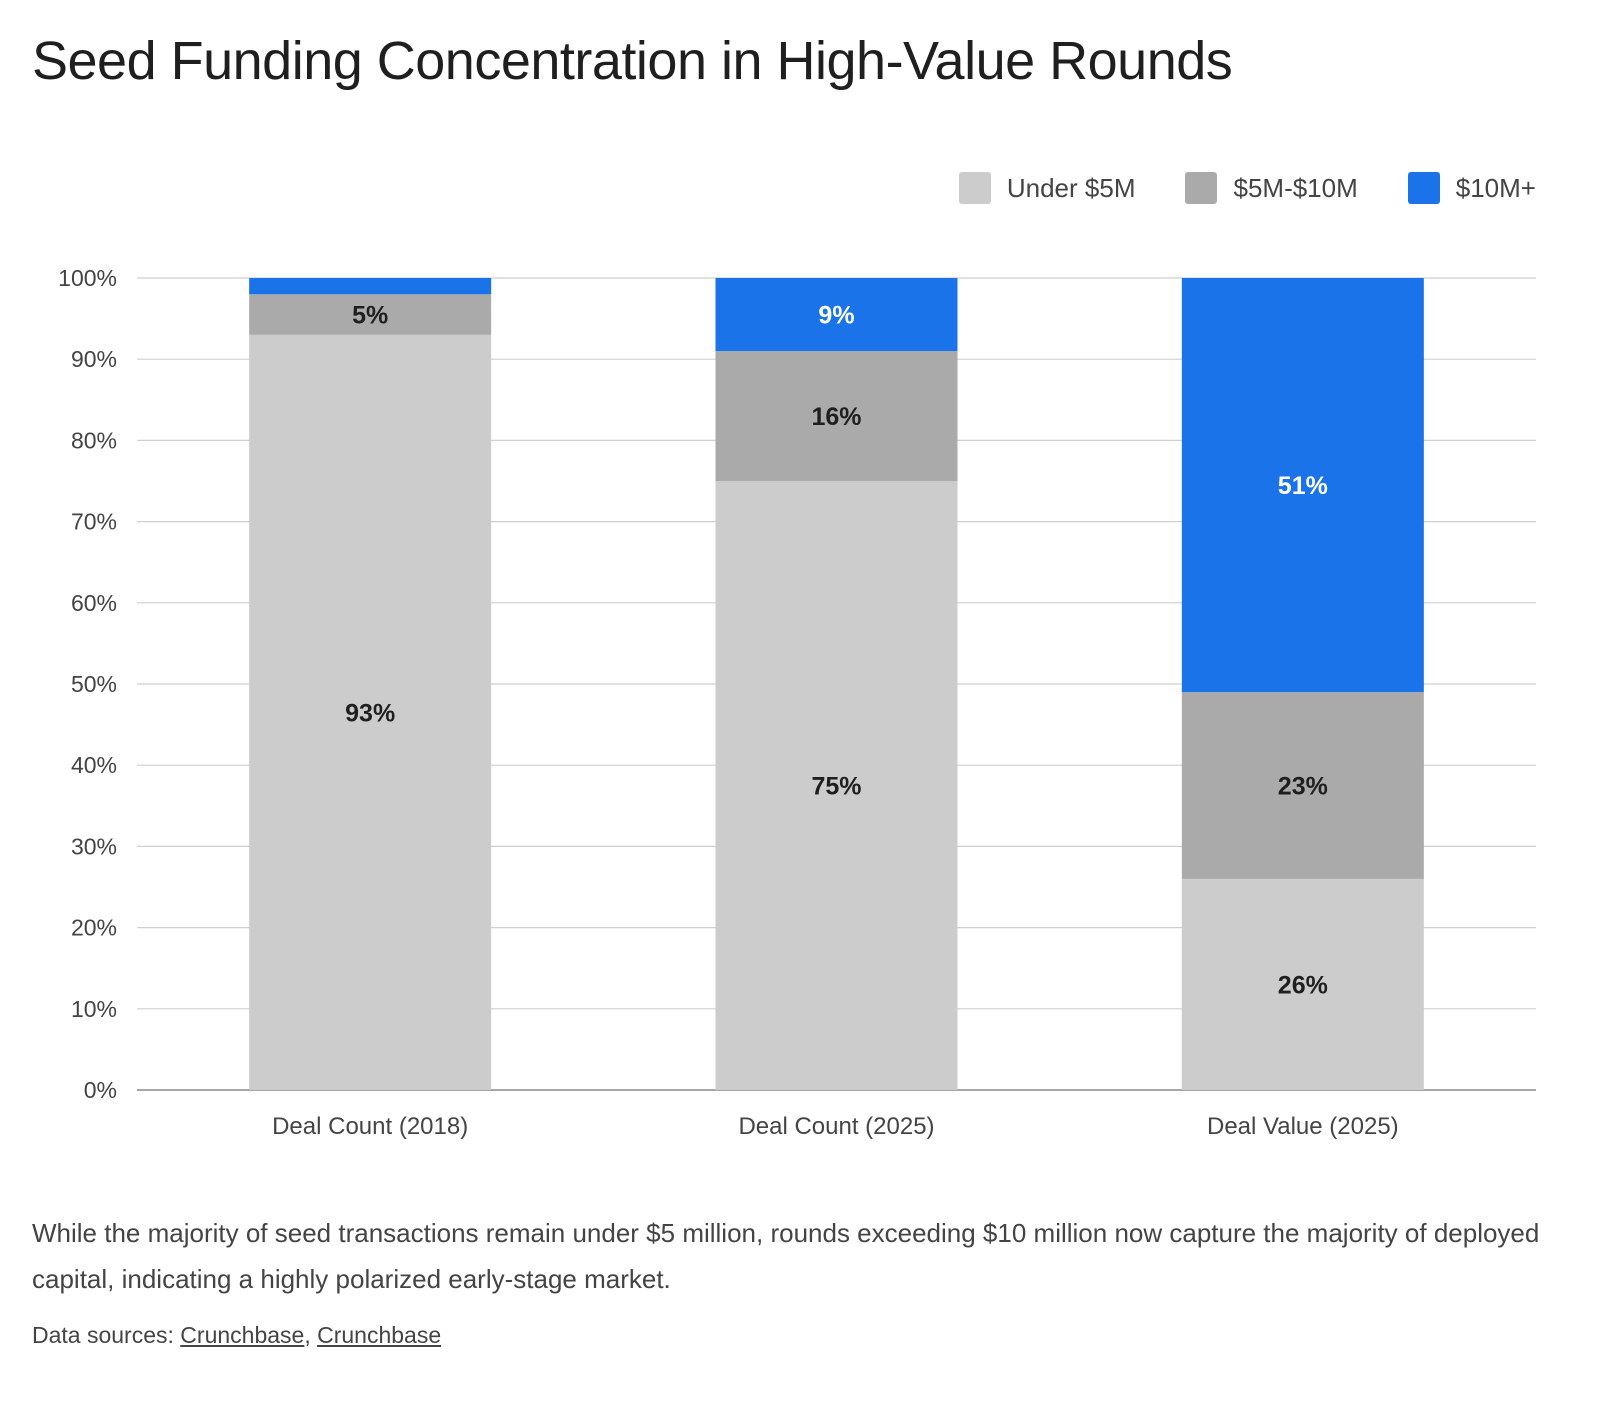  Describe the element at coordinates (1423, 188) in the screenshot. I see `legend-swatch-10m-plus` at that location.